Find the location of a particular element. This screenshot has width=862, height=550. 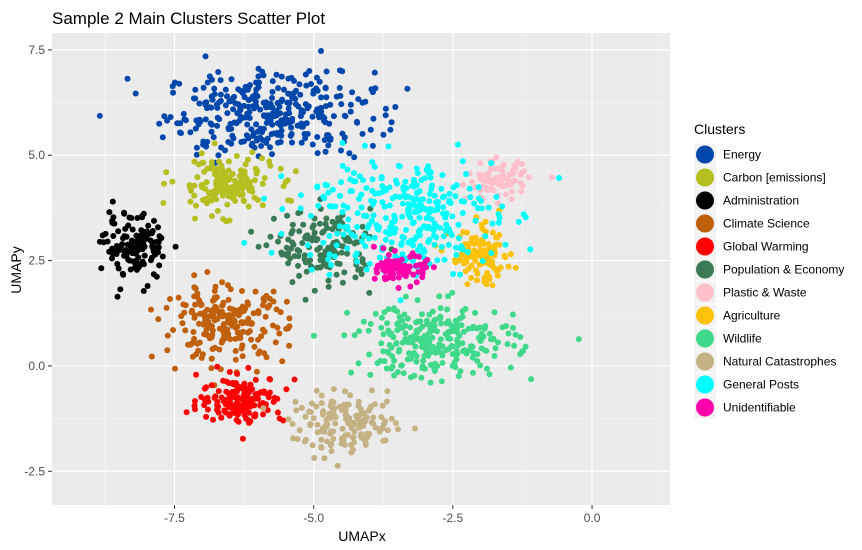

legend-key is located at coordinates (705, 338).